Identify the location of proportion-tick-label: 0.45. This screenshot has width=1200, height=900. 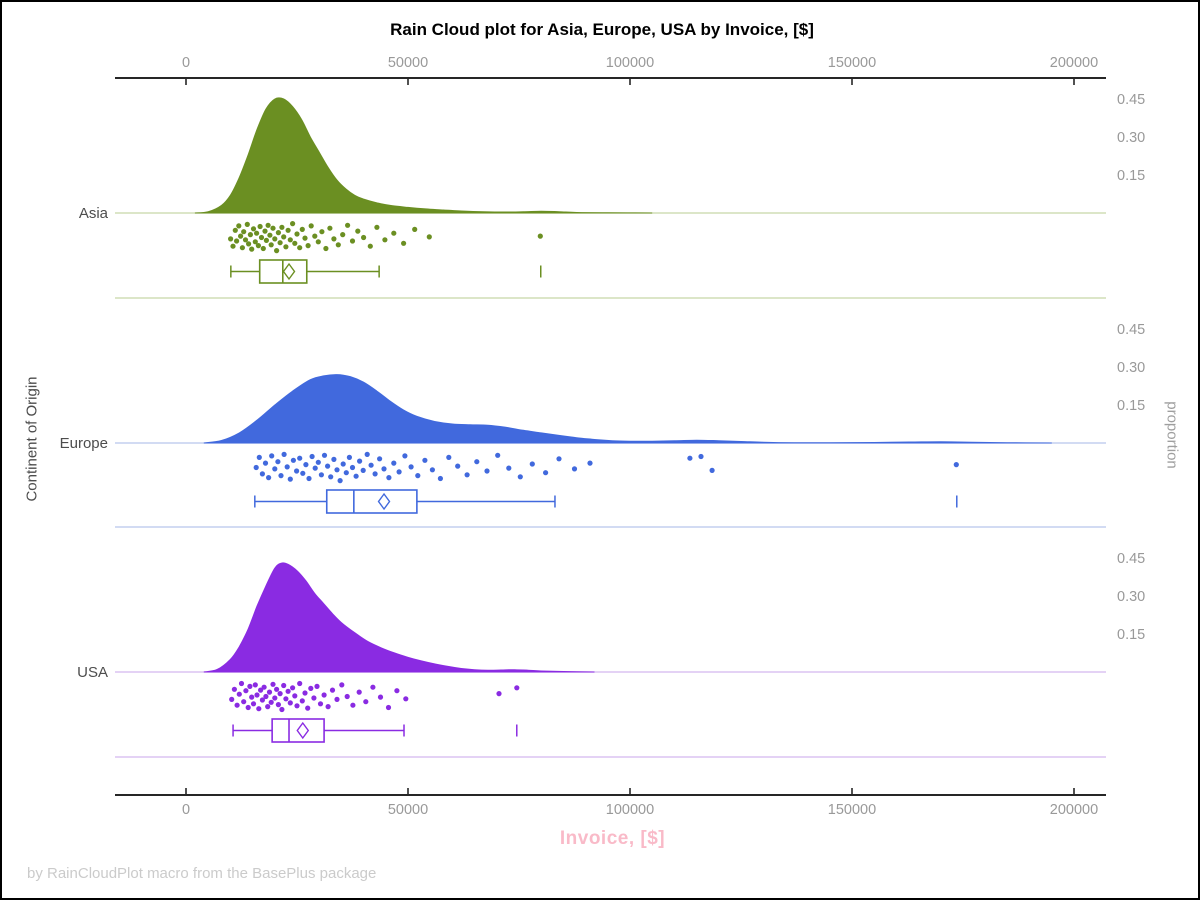
(1131, 330).